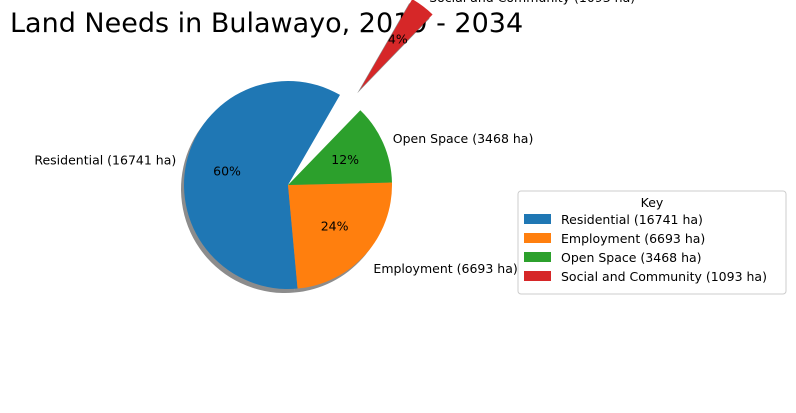  What do you see at coordinates (340, 235) in the screenshot?
I see `slice-employment` at bounding box center [340, 235].